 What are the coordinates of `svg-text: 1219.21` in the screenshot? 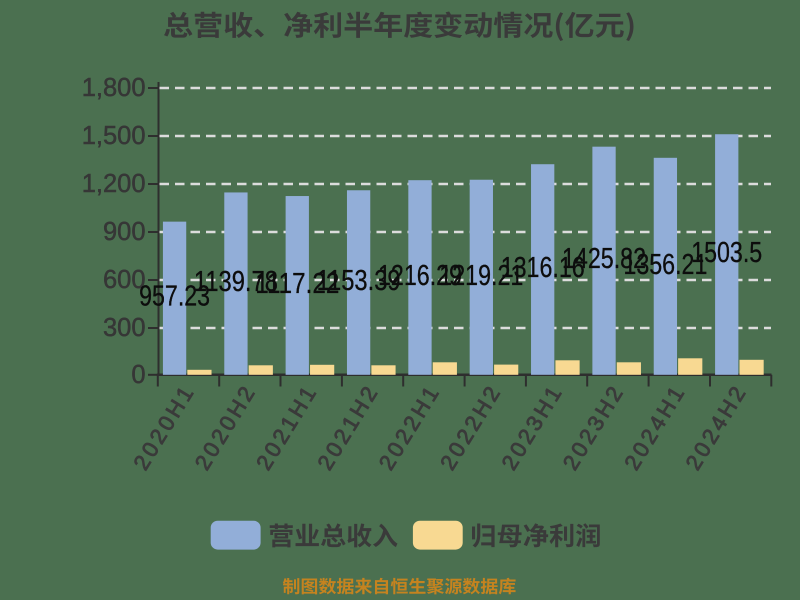 It's located at (481, 276).